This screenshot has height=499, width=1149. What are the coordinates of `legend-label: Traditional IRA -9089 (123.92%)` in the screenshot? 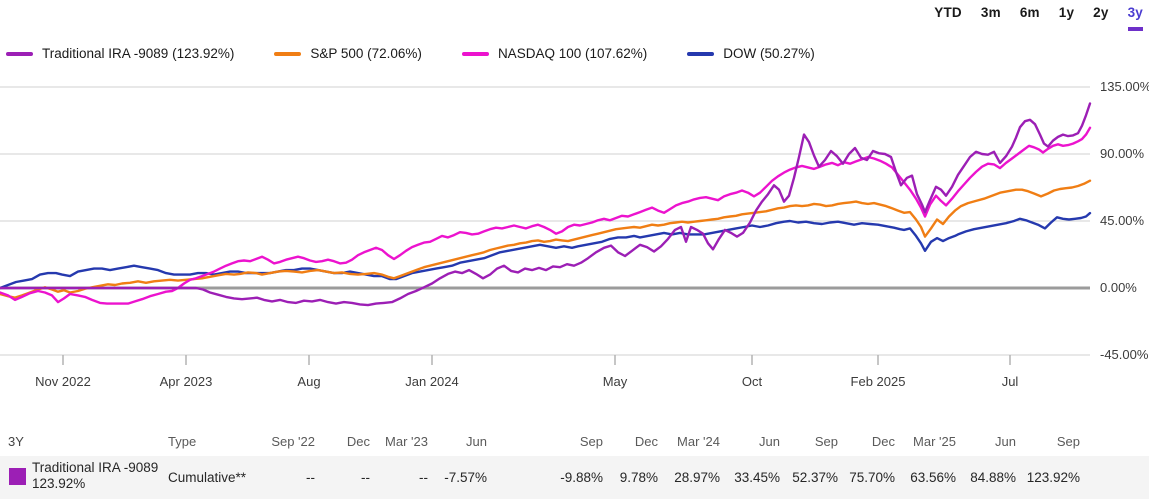 It's located at (138, 53).